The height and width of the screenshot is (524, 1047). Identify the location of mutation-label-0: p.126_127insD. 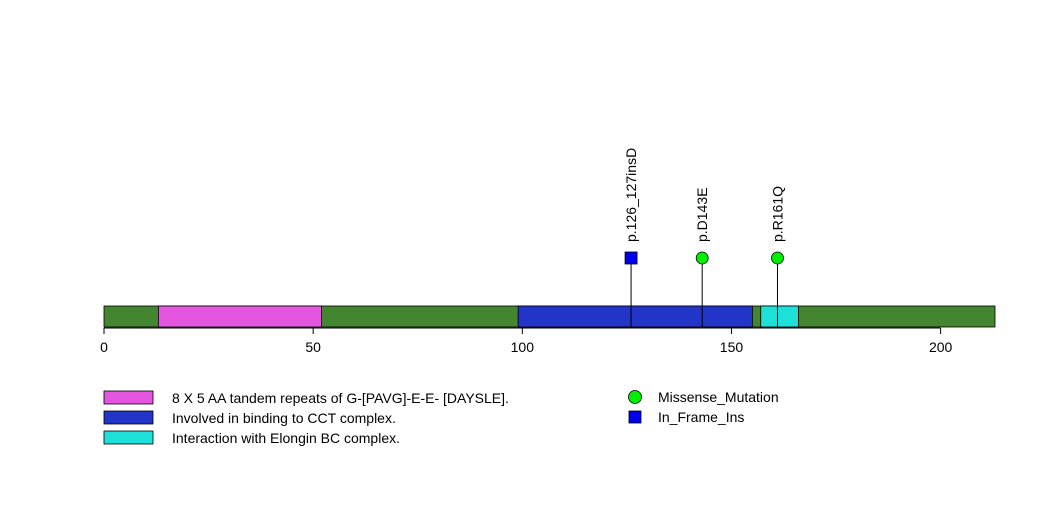
(631, 195).